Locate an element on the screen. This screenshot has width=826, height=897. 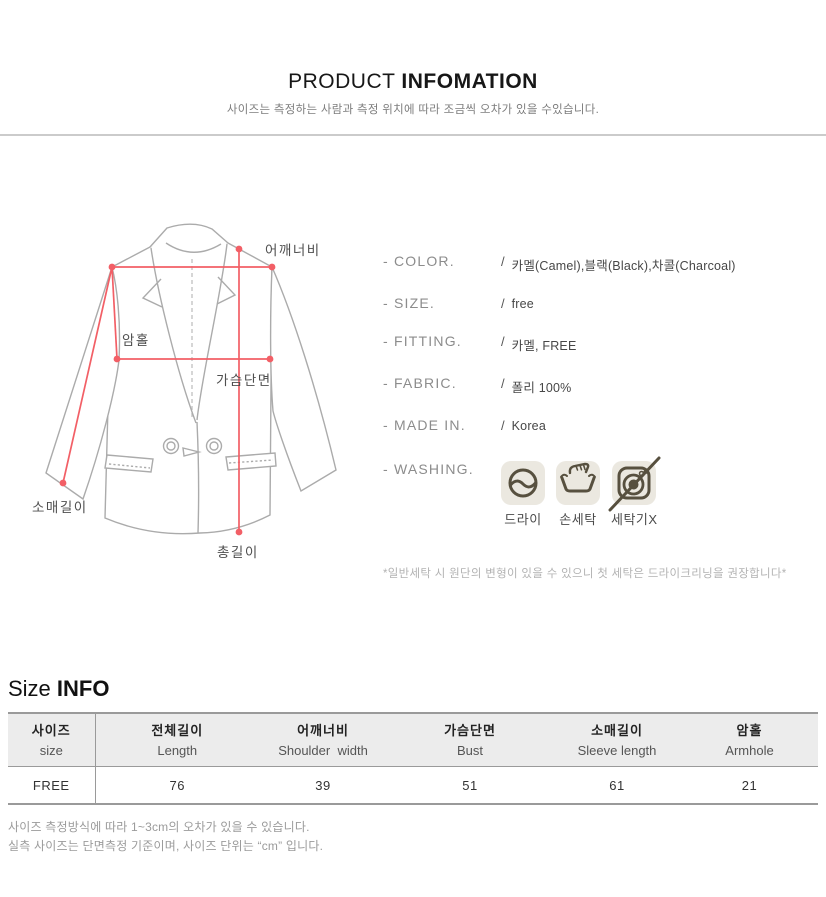
size-note-line1: 사이즈 측정방식에 따라 1~3cm의 오차가 있을 수 있습니다. is located at coordinates (159, 827).